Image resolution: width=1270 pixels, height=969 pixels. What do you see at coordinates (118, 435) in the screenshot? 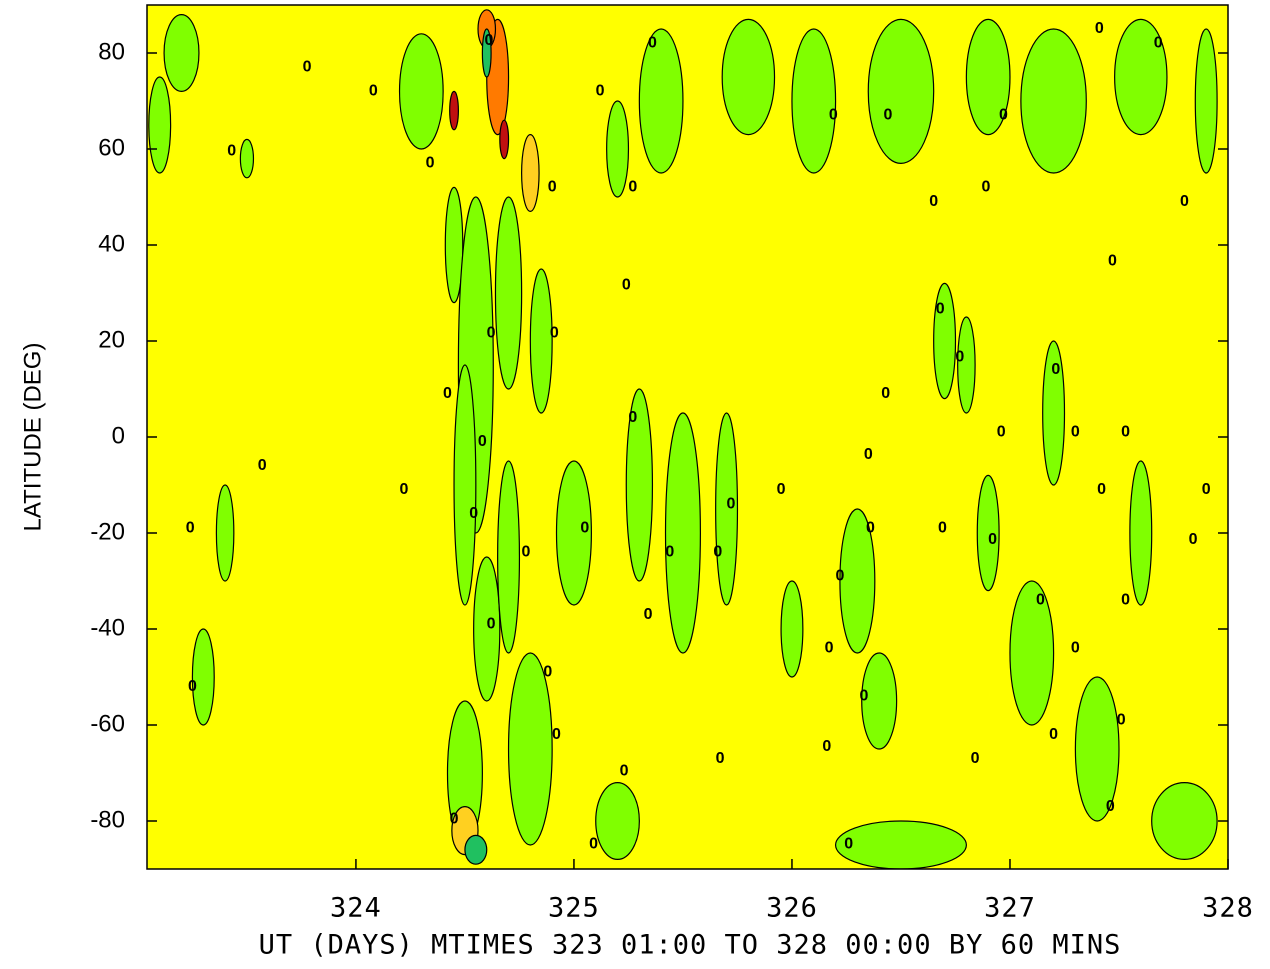
I see `y-tick-label: 0` at bounding box center [118, 435].